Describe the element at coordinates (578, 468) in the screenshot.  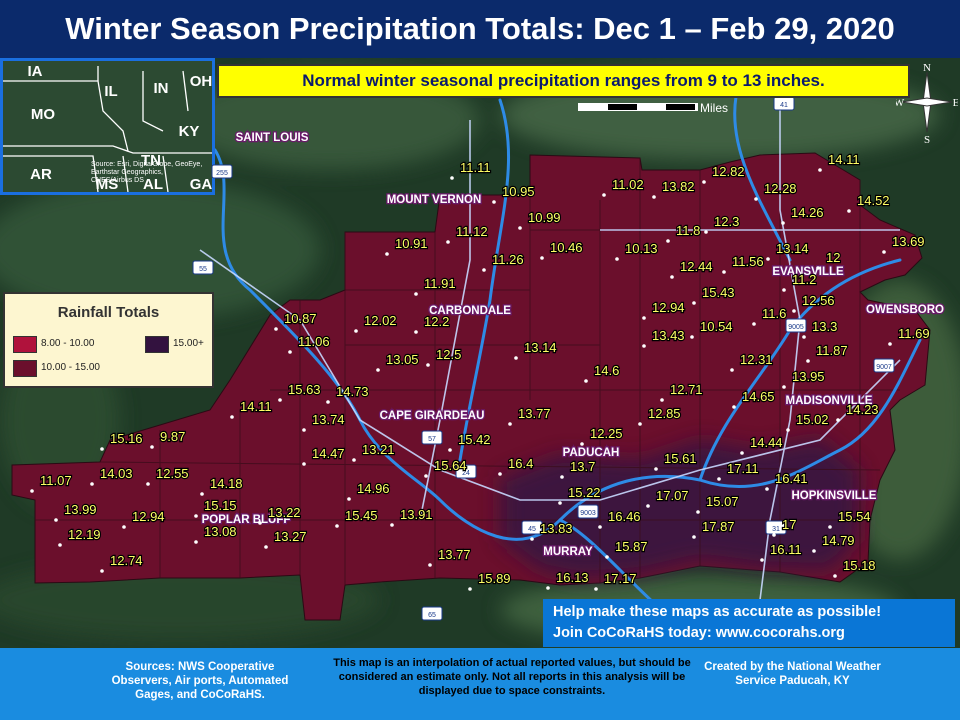
I see `station-reading: 13.7` at that location.